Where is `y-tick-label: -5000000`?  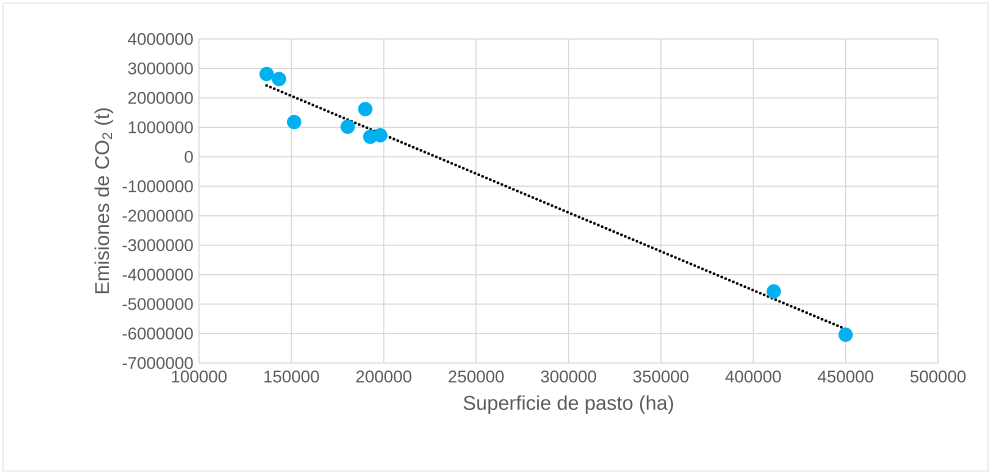 y-tick-label: -5000000 is located at coordinates (157, 304).